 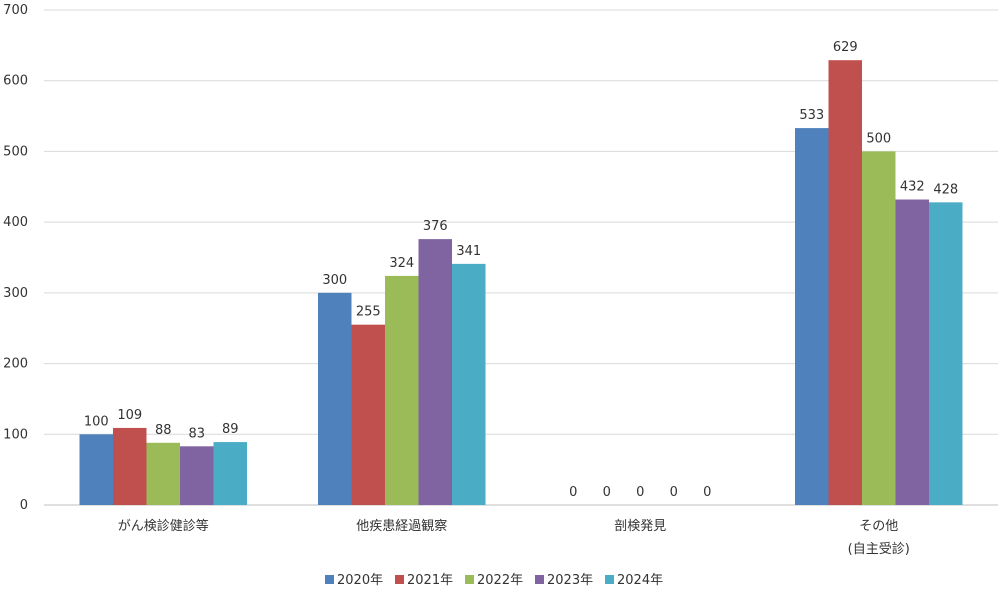 I want to click on data-label: 629, so click(x=845, y=47).